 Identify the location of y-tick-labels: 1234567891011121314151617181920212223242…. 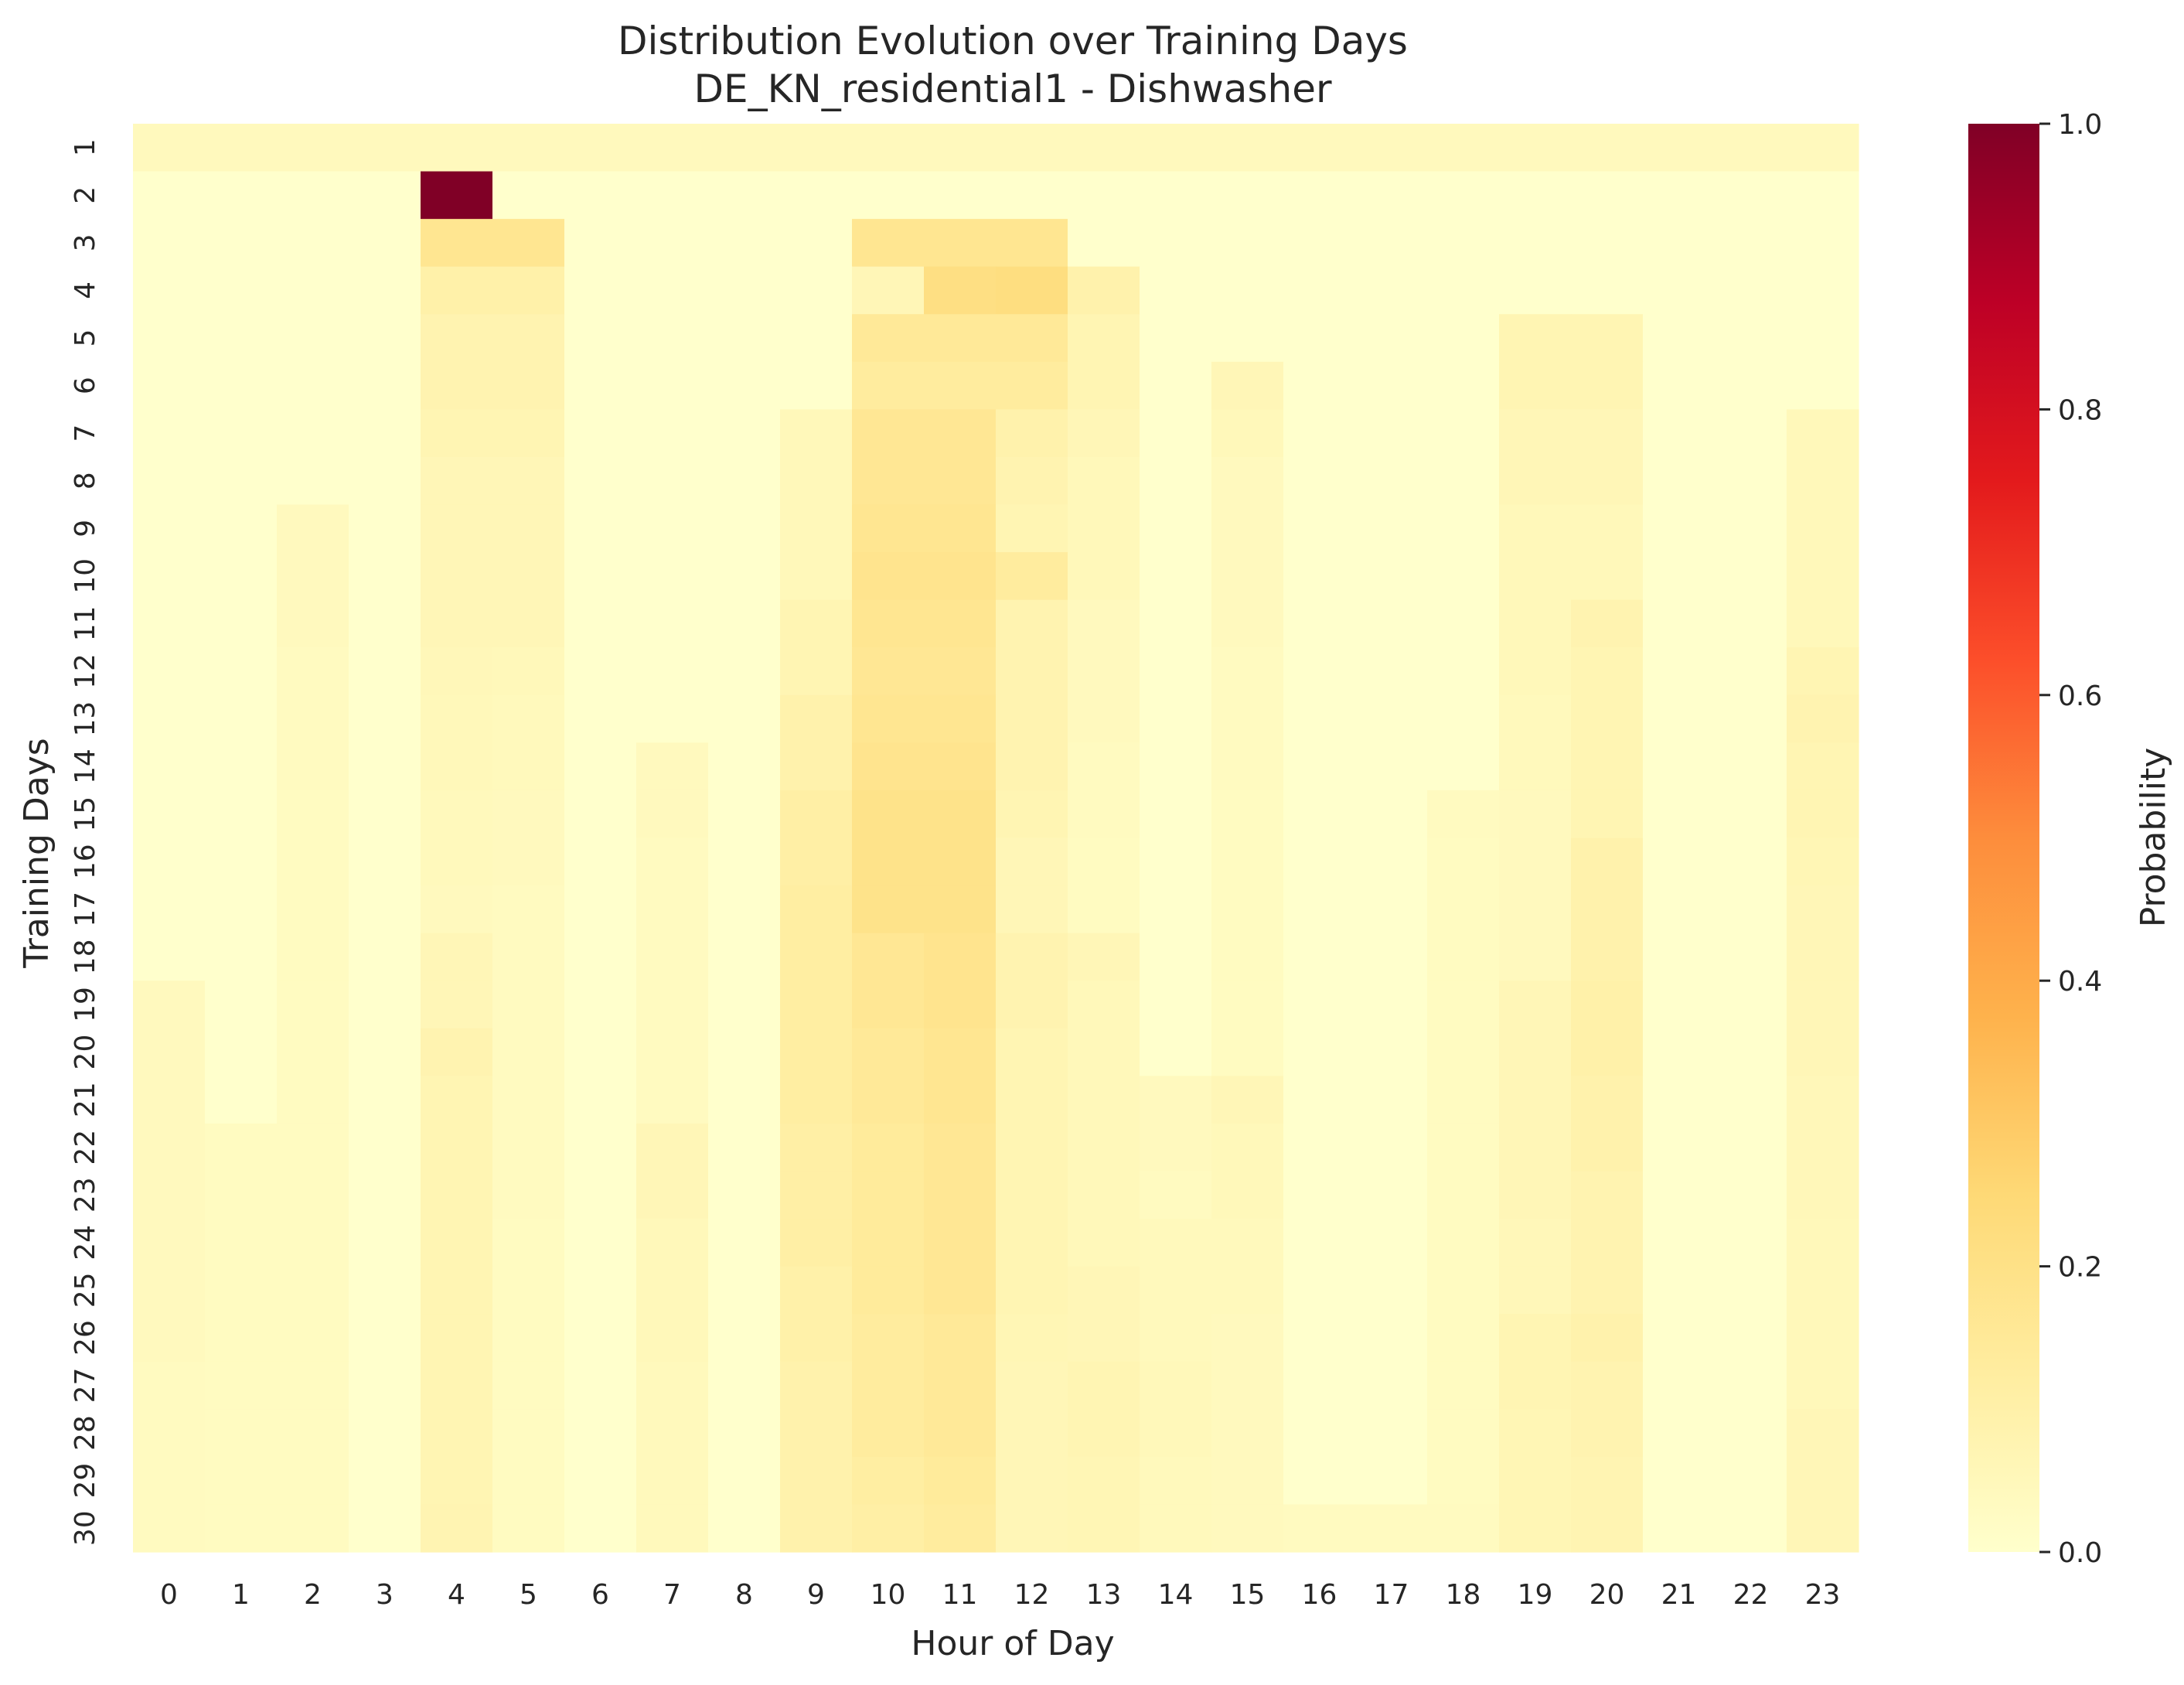
(85, 842).